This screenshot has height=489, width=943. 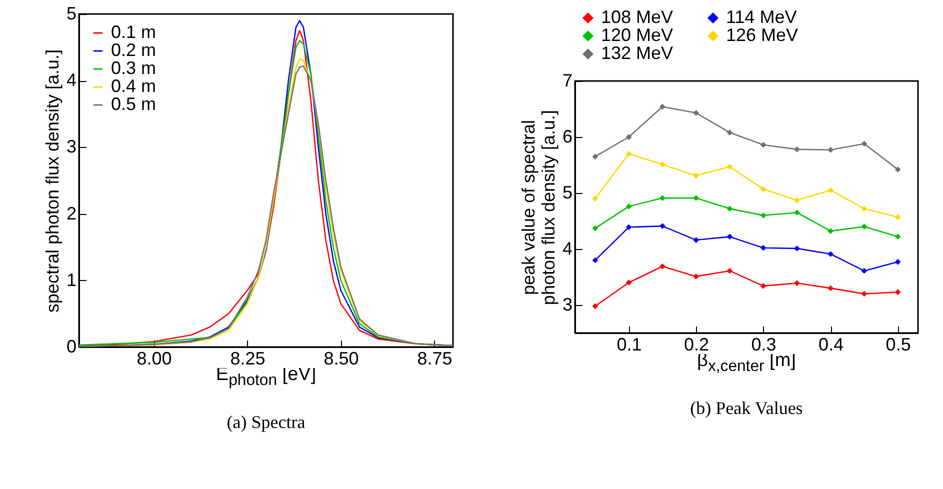 I want to click on legend-label: 120 MeV, so click(x=637, y=35).